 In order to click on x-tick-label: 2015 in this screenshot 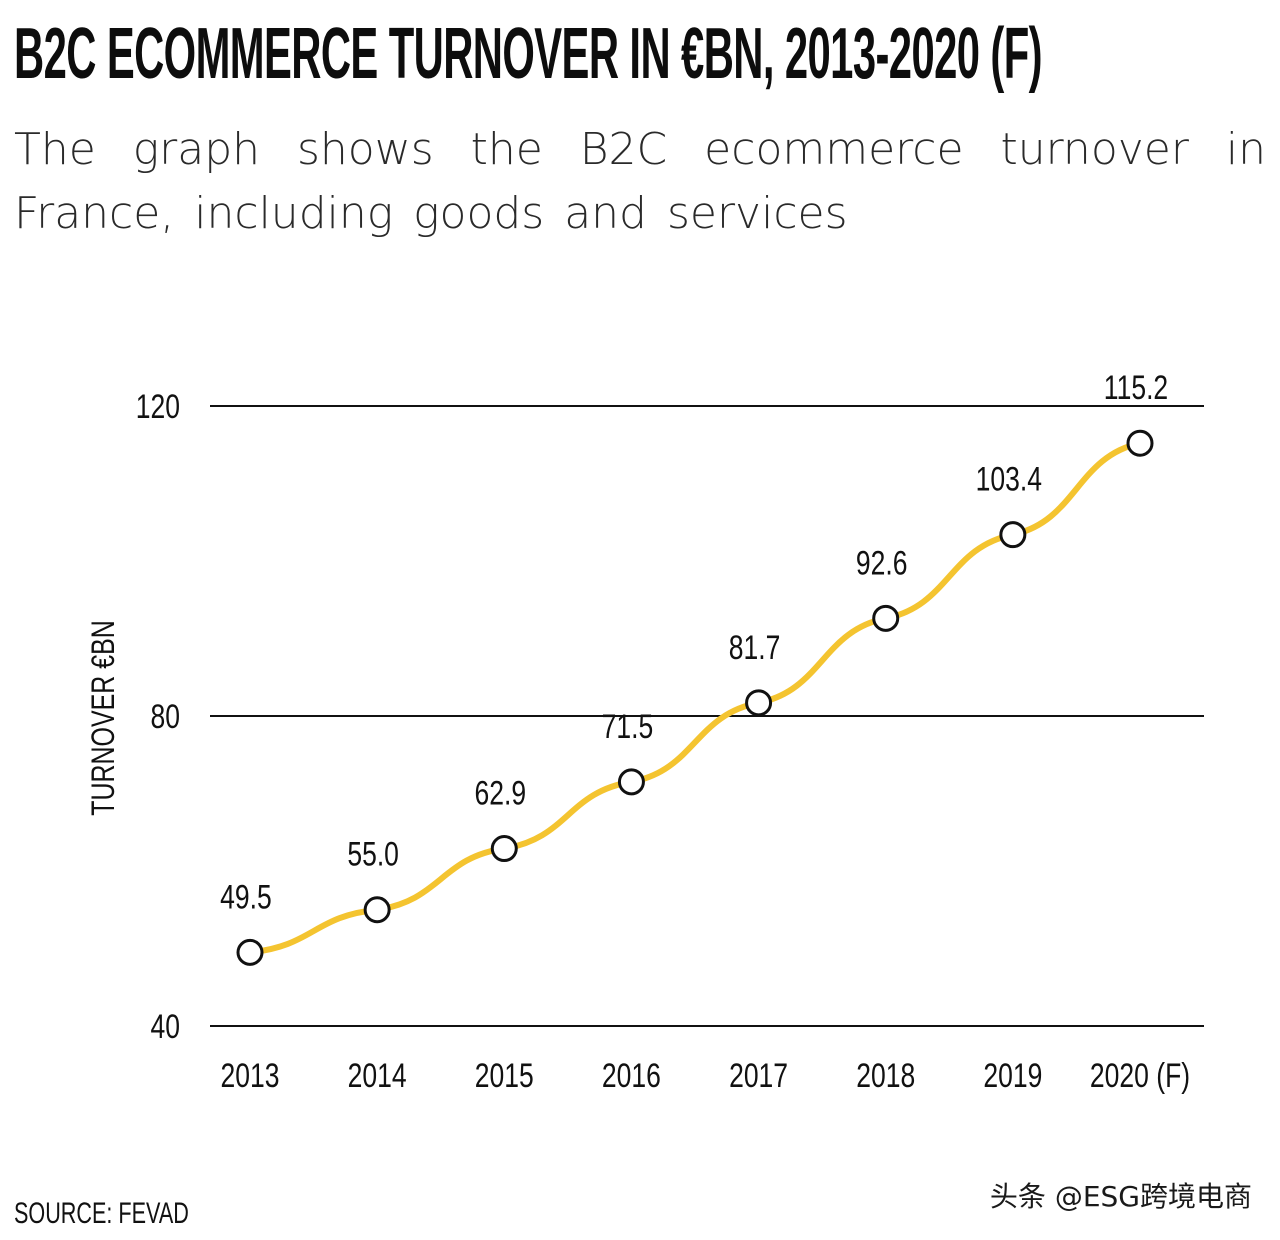, I will do `click(504, 1076)`.